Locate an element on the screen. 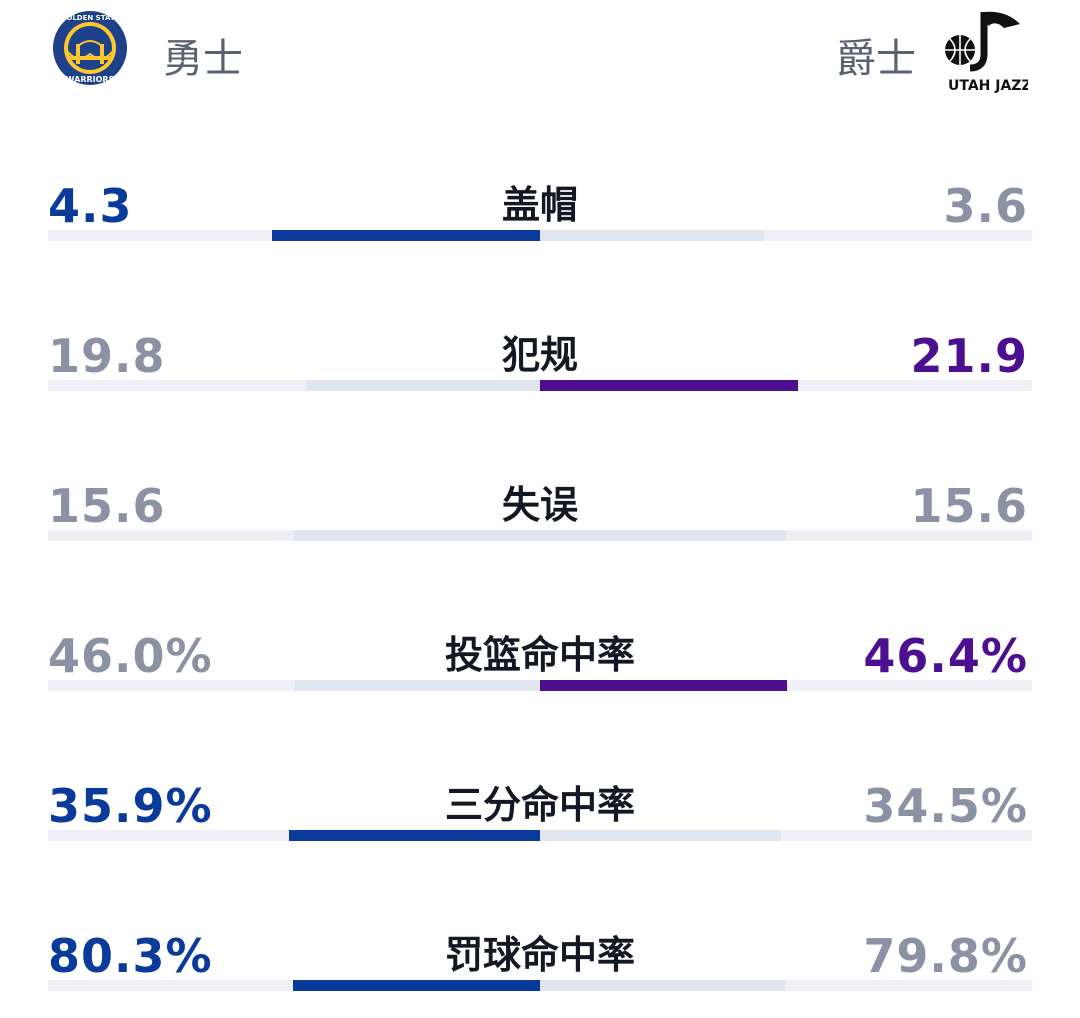 The height and width of the screenshot is (1018, 1080). stat-row: 80.3% 罚球命中率 79.8% is located at coordinates (540, 973).